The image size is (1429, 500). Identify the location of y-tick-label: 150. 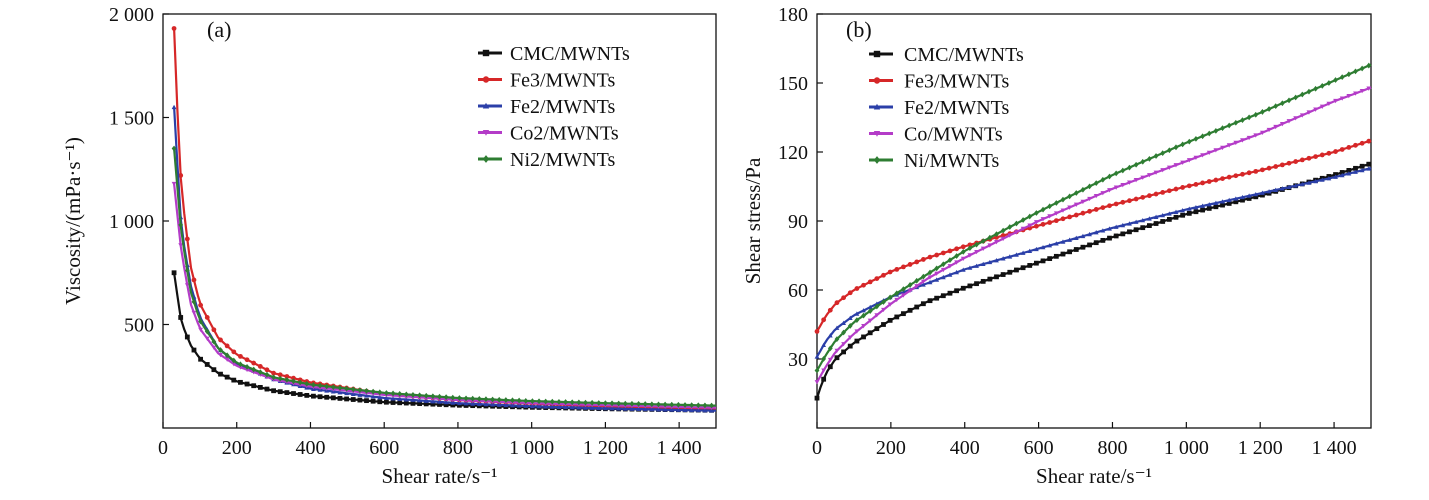
(793, 84).